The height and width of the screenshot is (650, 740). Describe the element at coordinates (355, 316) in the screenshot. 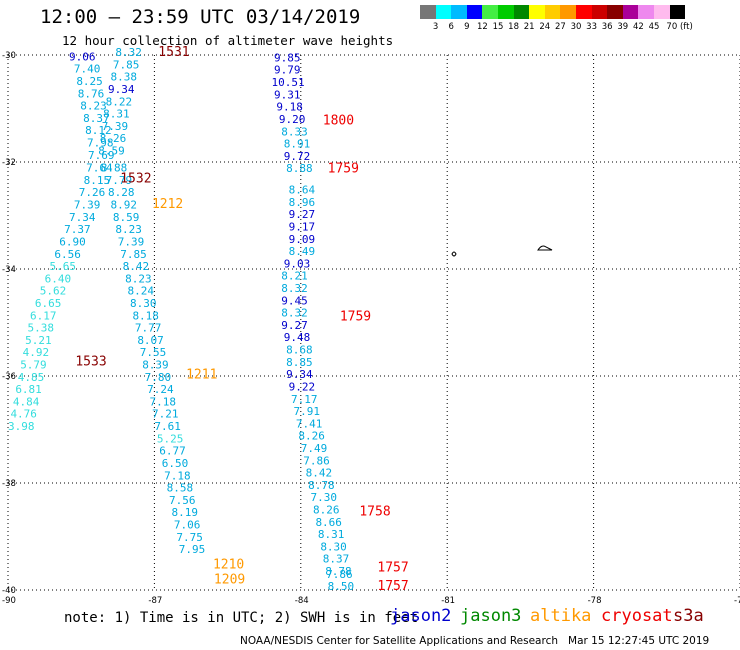

I see `pass-time-label: 1759` at that location.